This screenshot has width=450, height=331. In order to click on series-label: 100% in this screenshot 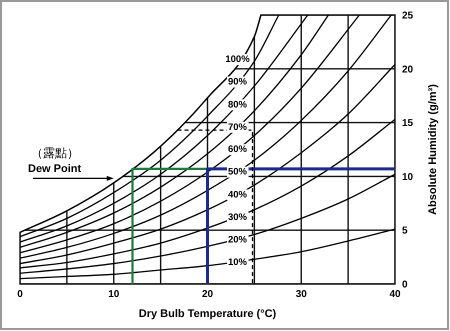, I will do `click(237, 60)`.